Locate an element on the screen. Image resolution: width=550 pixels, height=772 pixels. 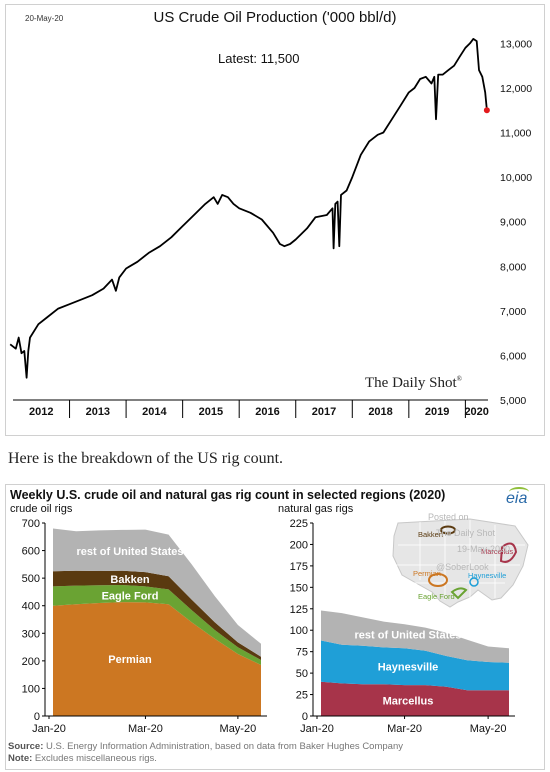
gas-y-tick-label: 225 is located at coordinates (299, 524).